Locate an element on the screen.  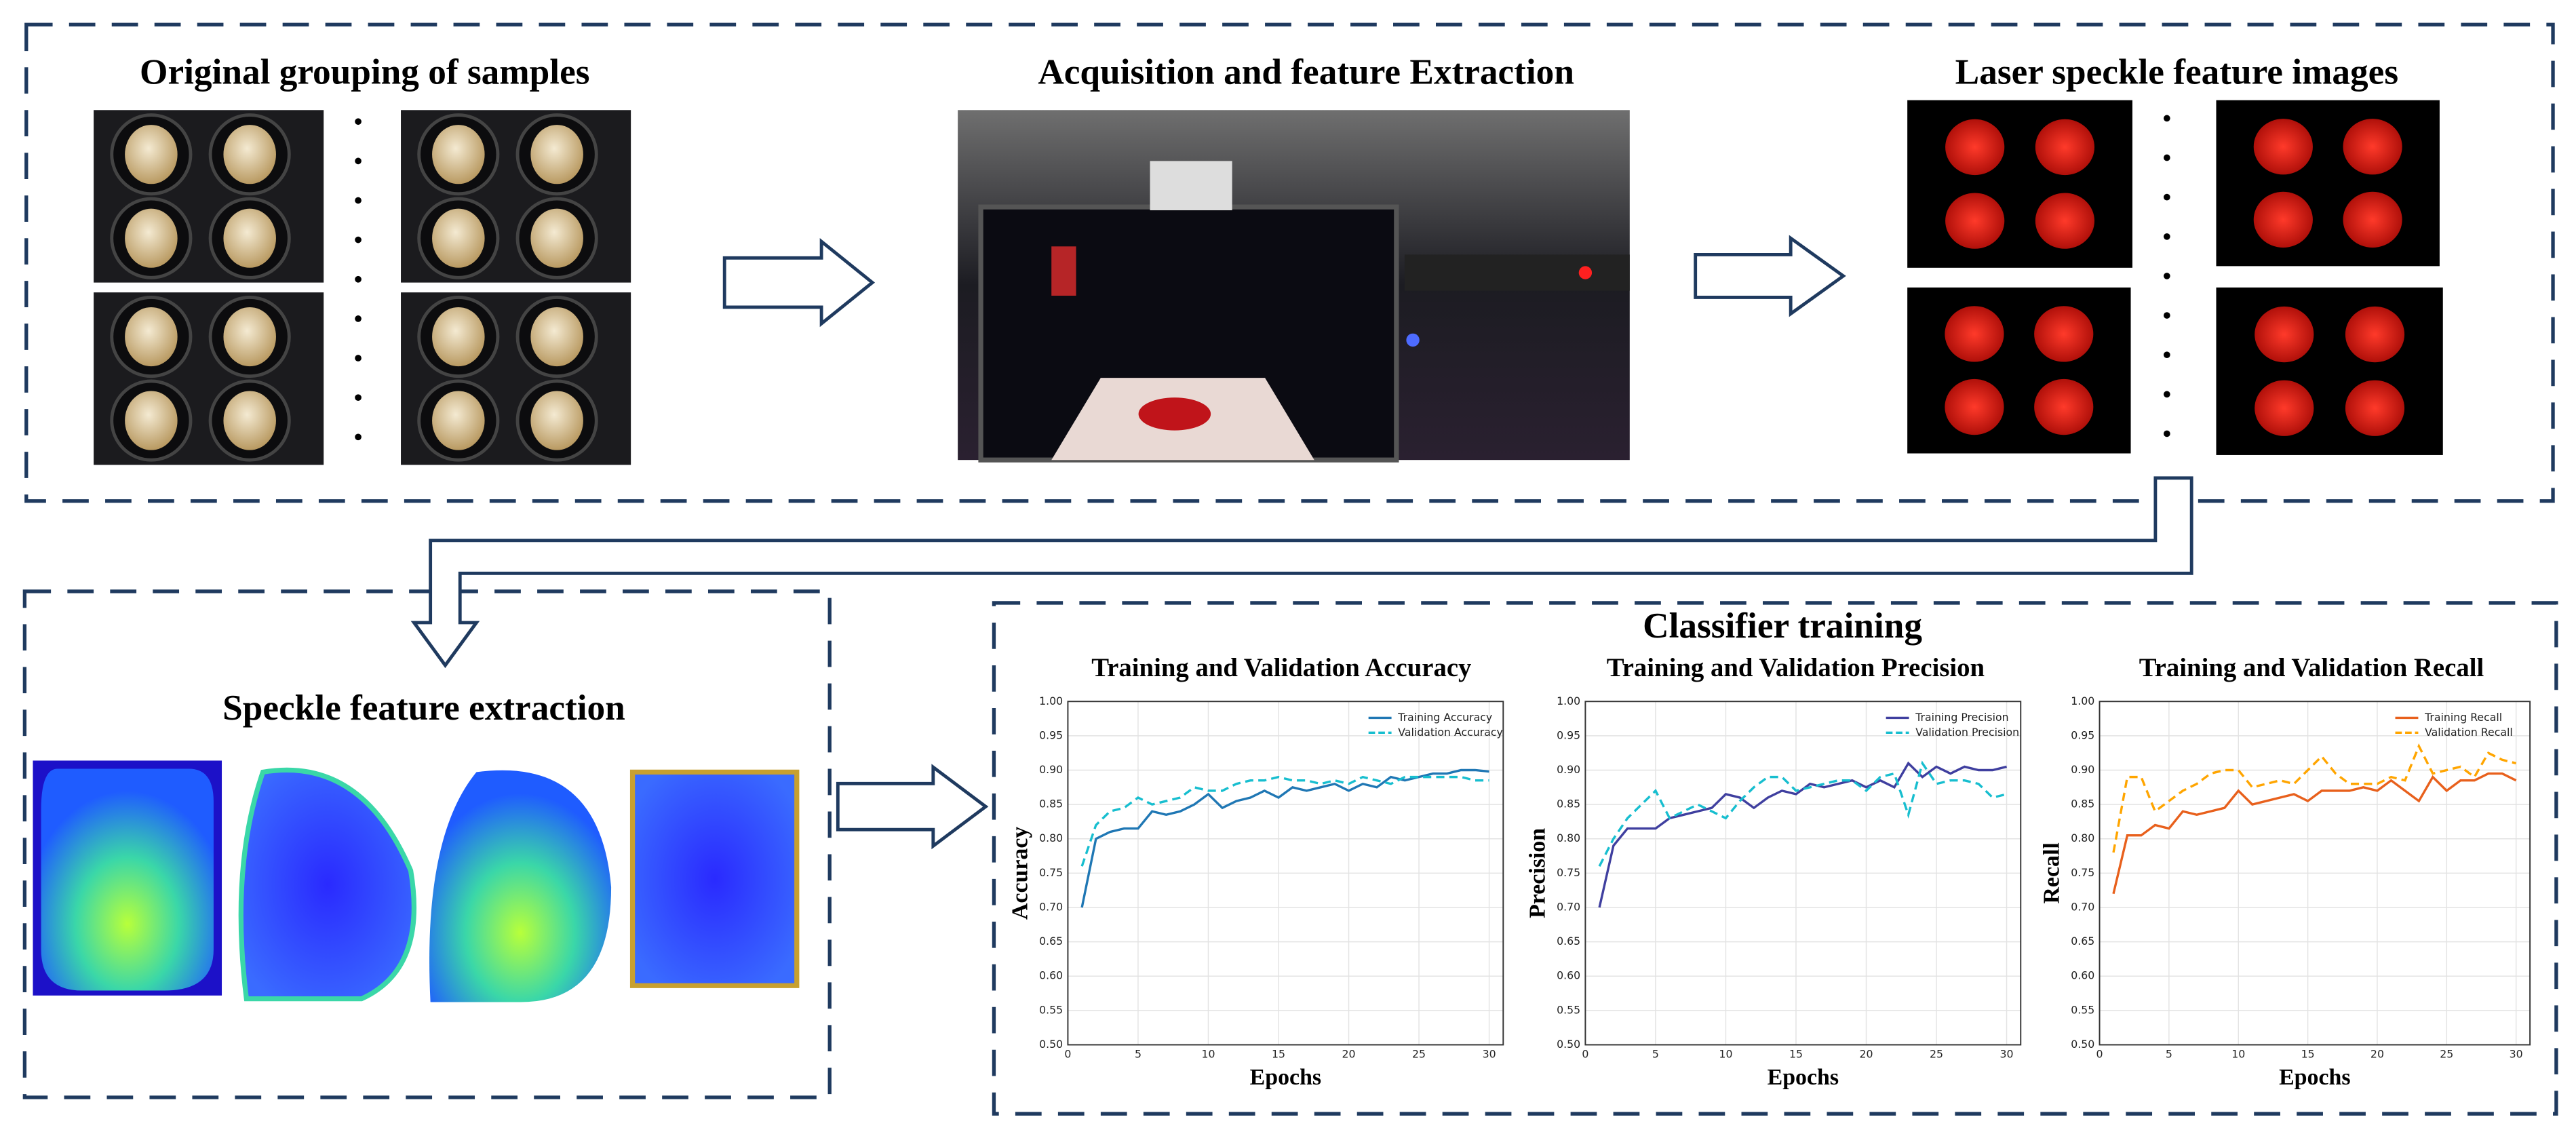
legend-label: Training Precision is located at coordinates (1961, 717).